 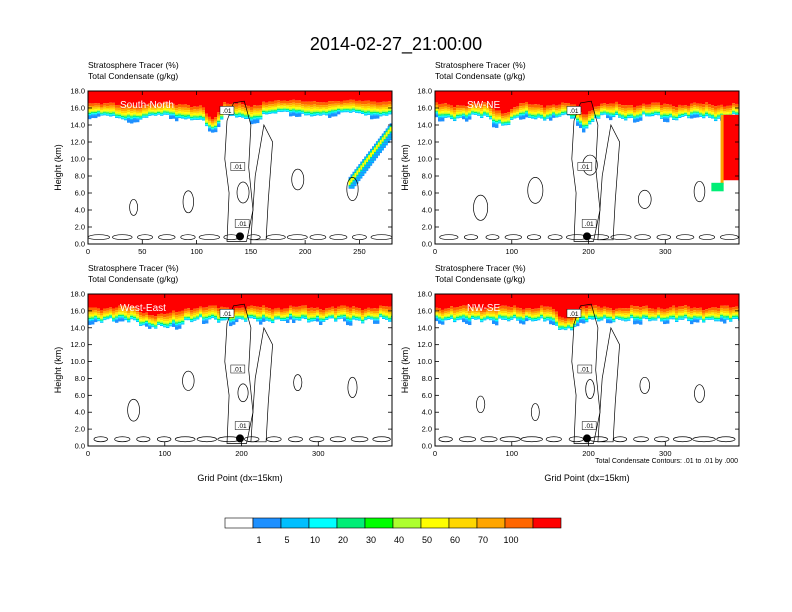 What do you see at coordinates (393, 531) in the screenshot?
I see `colorbar: 1 5 10 20 30 40 50 60 70 100` at bounding box center [393, 531].